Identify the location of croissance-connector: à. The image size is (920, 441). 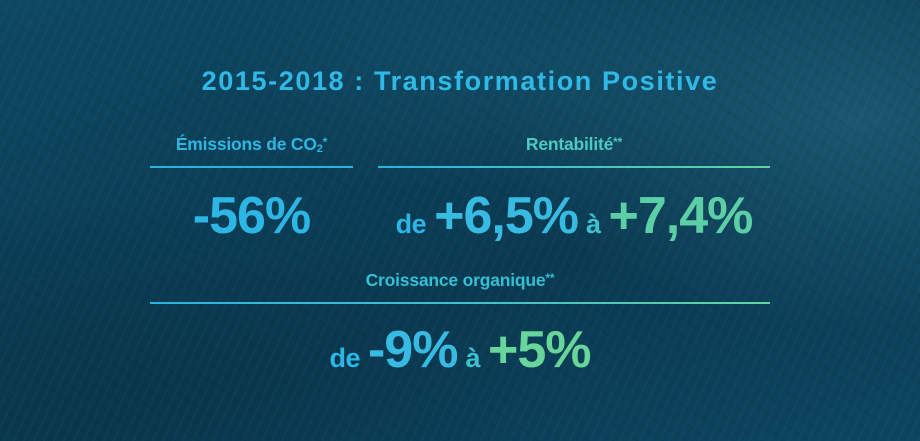
(472, 358).